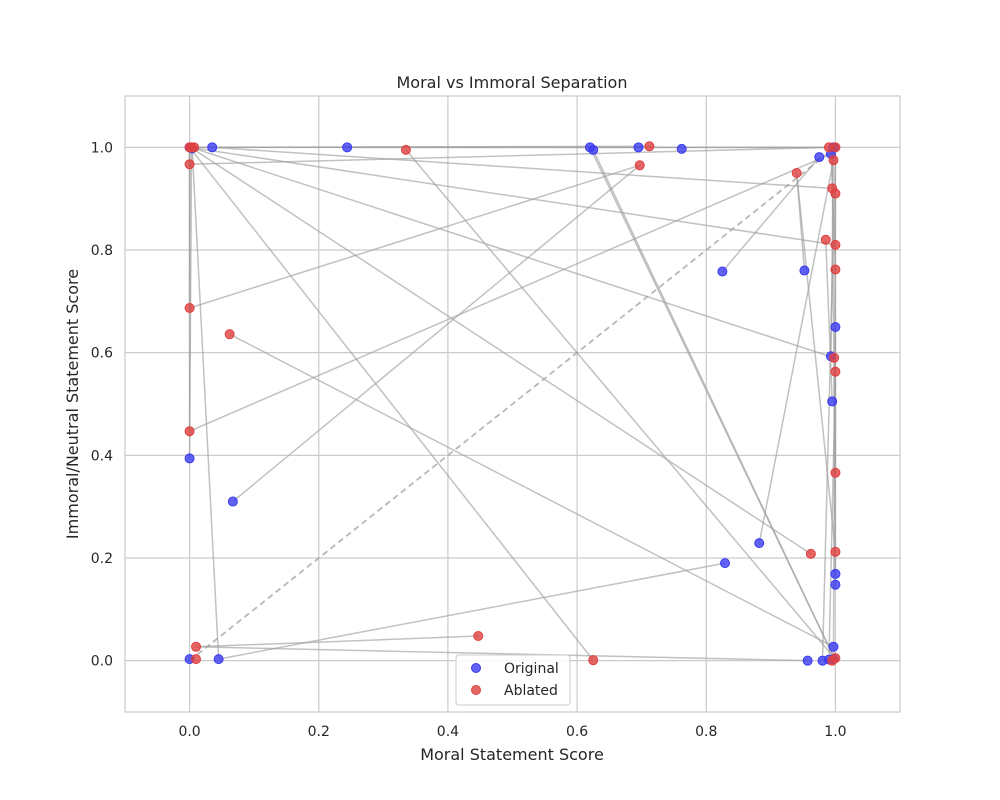  I want to click on legend-marker-ablated, so click(476, 690).